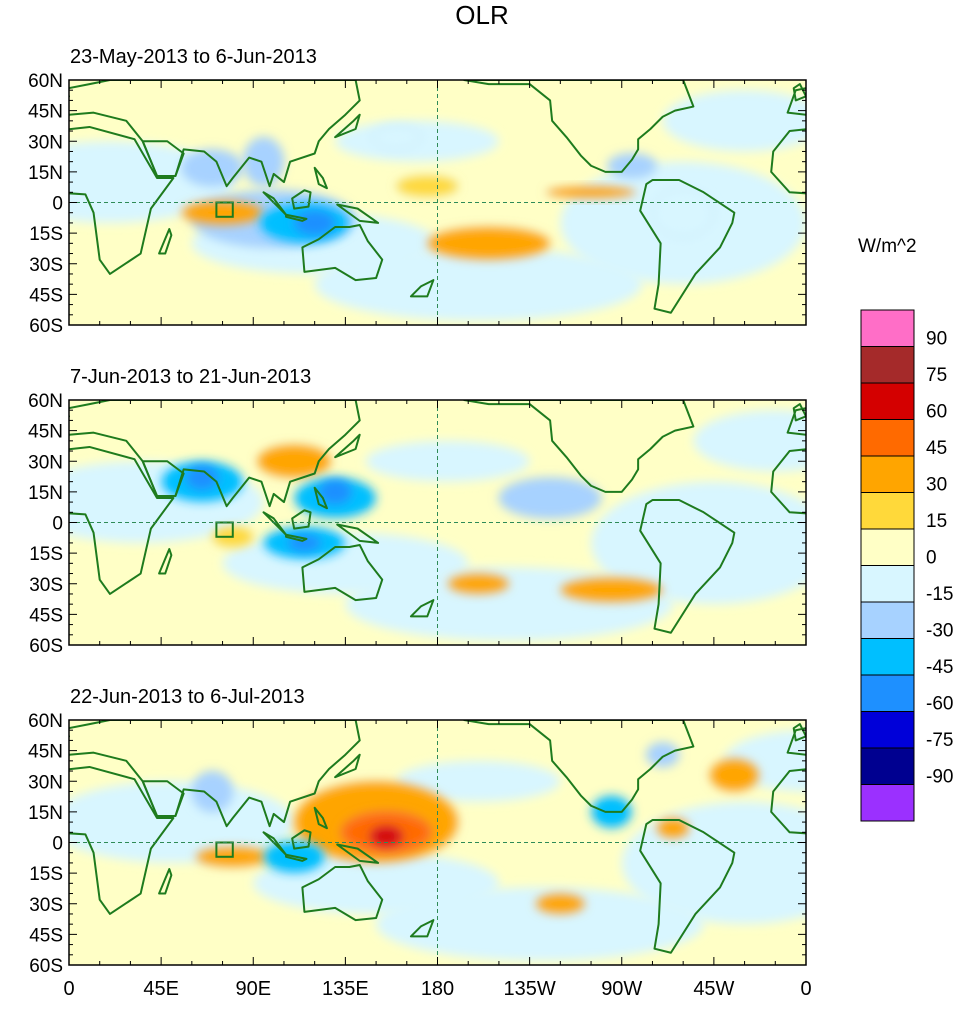 The height and width of the screenshot is (1013, 964). Describe the element at coordinates (482, 15) in the screenshot. I see `chart-title: OLR` at that location.